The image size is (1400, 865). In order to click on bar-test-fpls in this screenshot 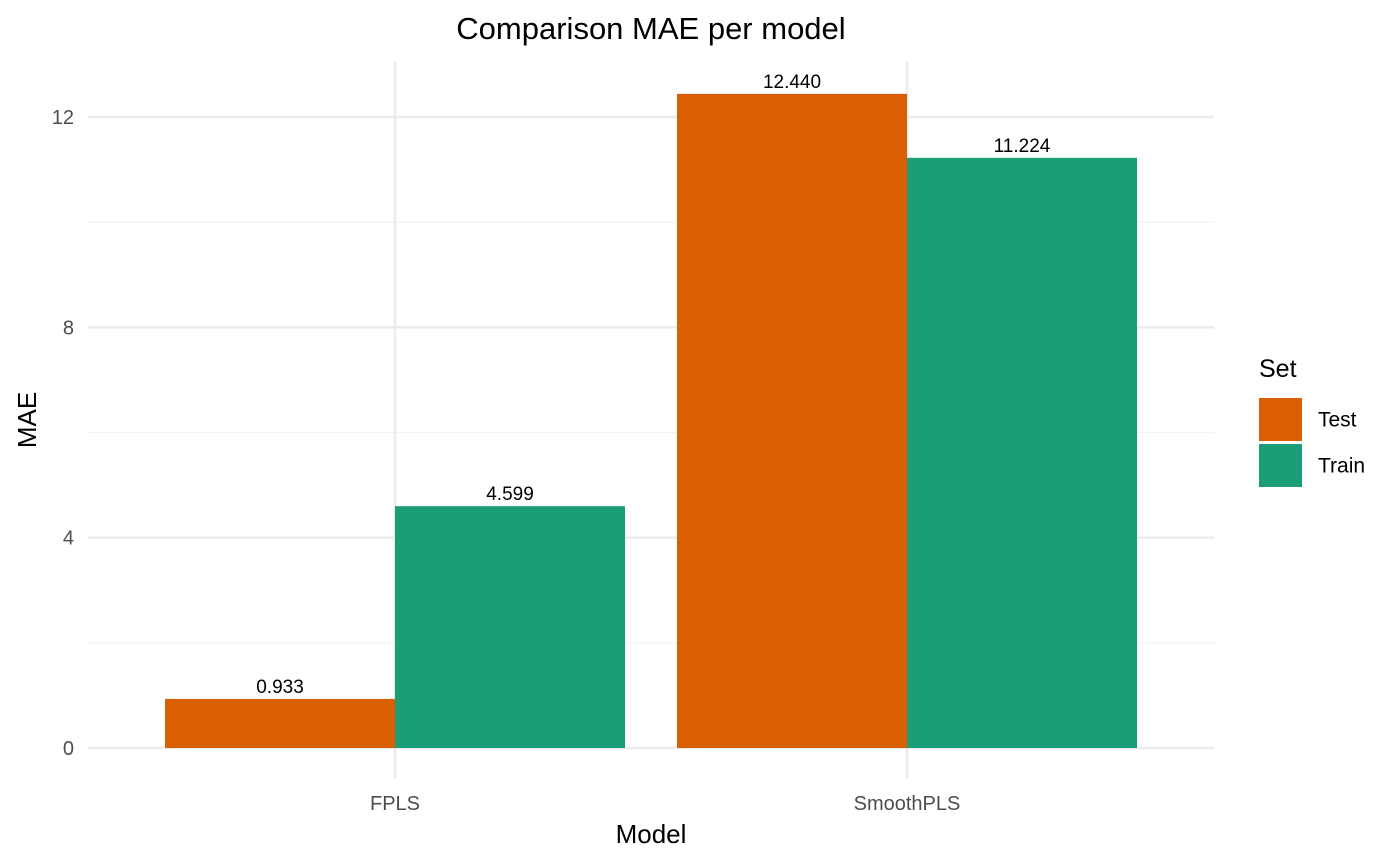, I will do `click(280, 723)`.